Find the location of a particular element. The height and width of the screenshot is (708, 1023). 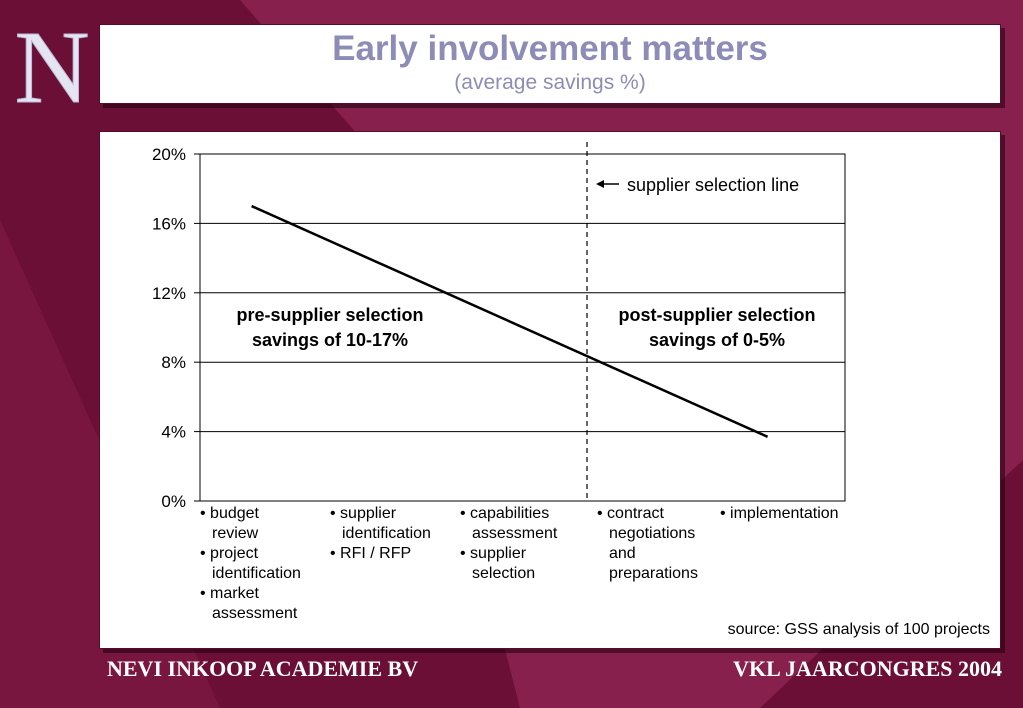

phase-item: • implementation is located at coordinates (779, 513).